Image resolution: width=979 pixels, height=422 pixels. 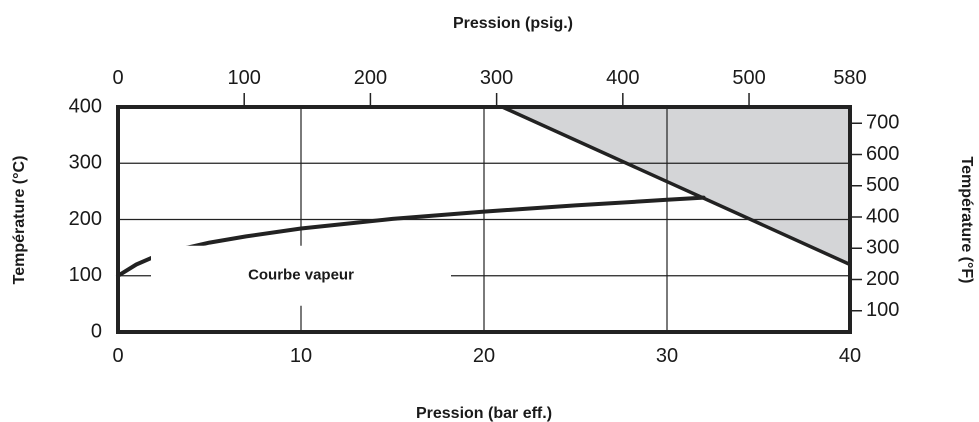 What do you see at coordinates (370, 78) in the screenshot?
I see `x-top-tick-label-200: 200` at bounding box center [370, 78].